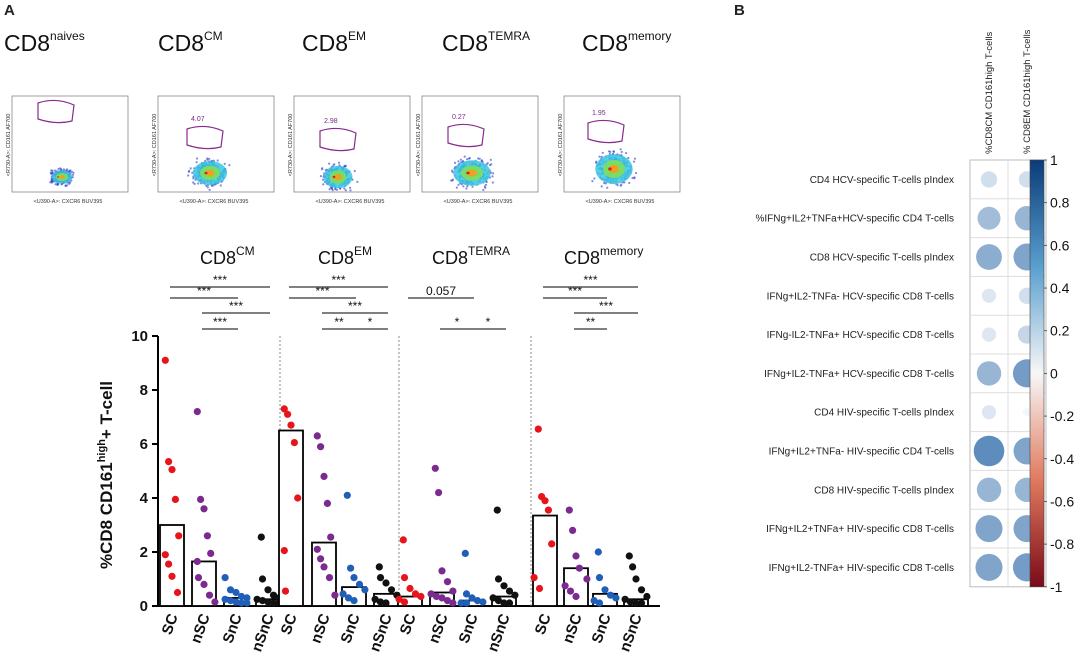 This screenshot has height=660, width=1084. What do you see at coordinates (27, 43) in the screenshot?
I see `facs-title-text: CD8` at bounding box center [27, 43].